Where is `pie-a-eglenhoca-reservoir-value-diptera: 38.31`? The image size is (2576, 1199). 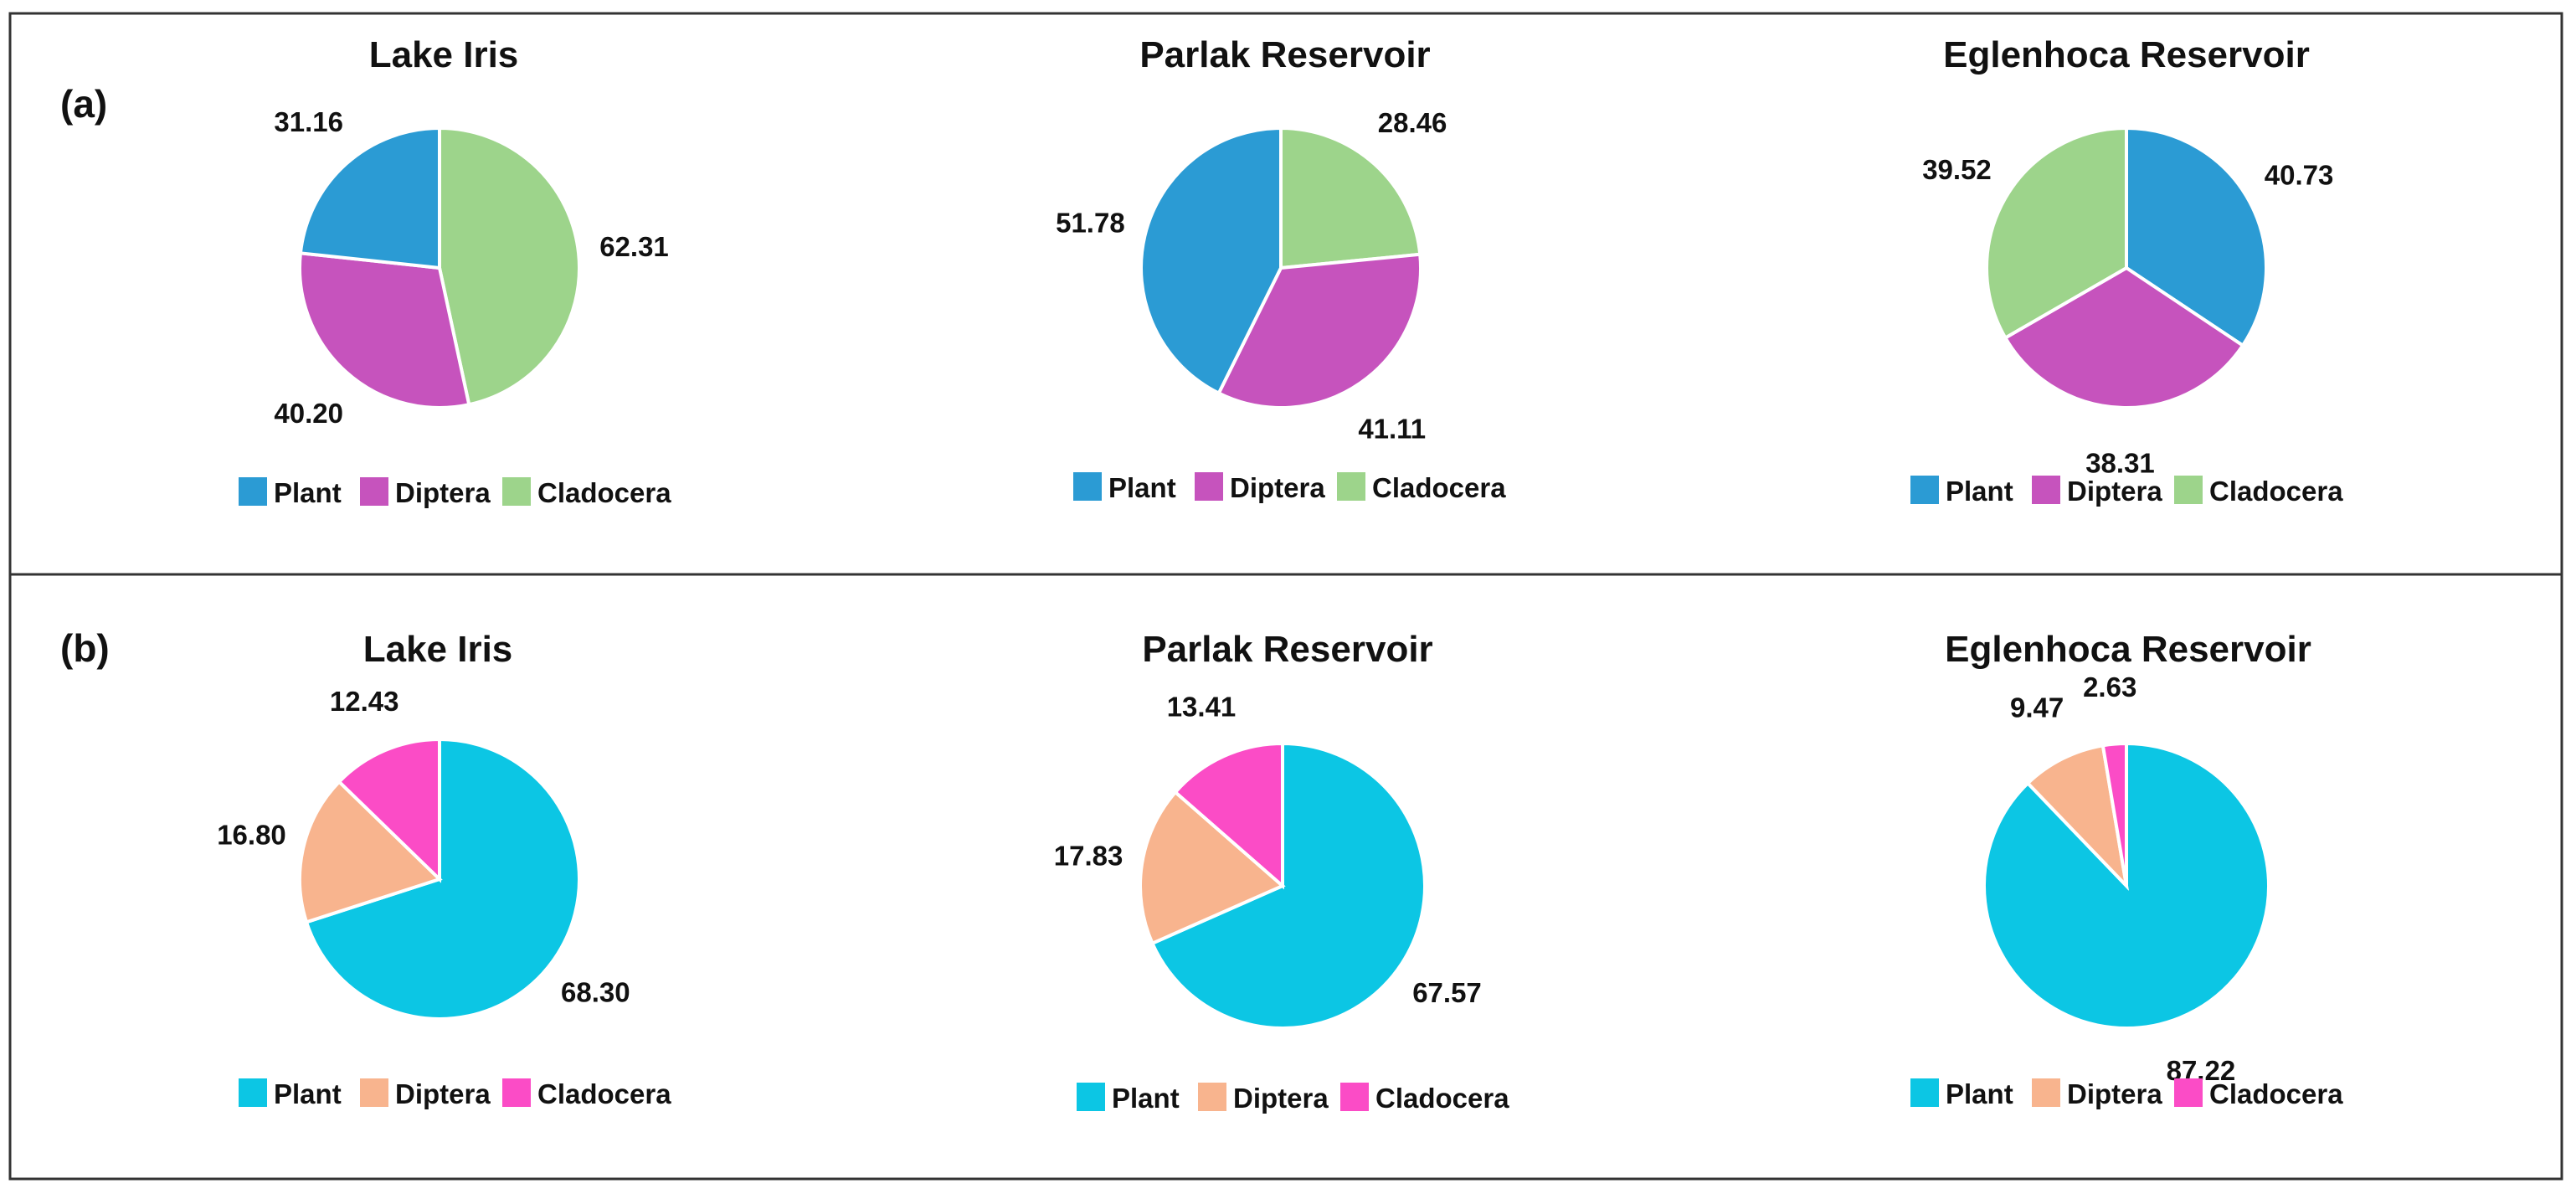 pie-a-eglenhoca-reservoir-value-diptera: 38.31 is located at coordinates (2120, 463).